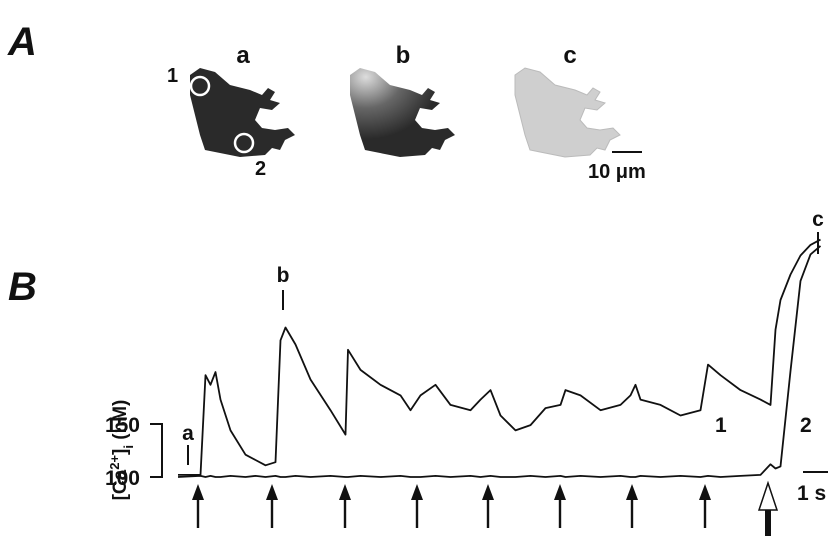 This screenshot has width=831, height=540. I want to click on roi-label: 1, so click(172, 76).